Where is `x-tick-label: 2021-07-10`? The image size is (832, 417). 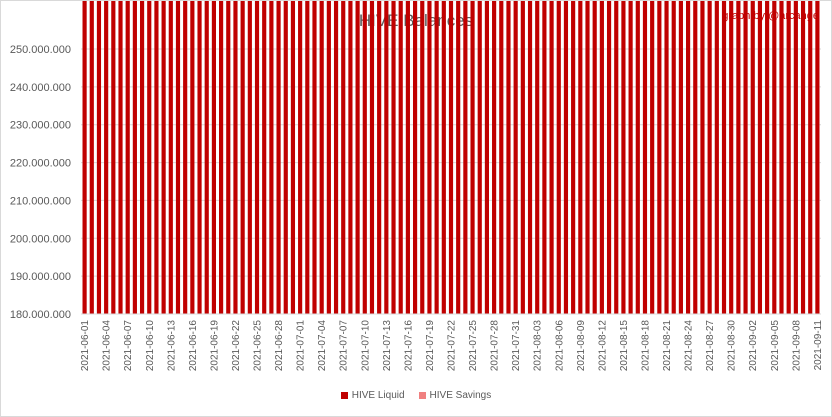 x-tick-label: 2021-07-10 is located at coordinates (365, 346).